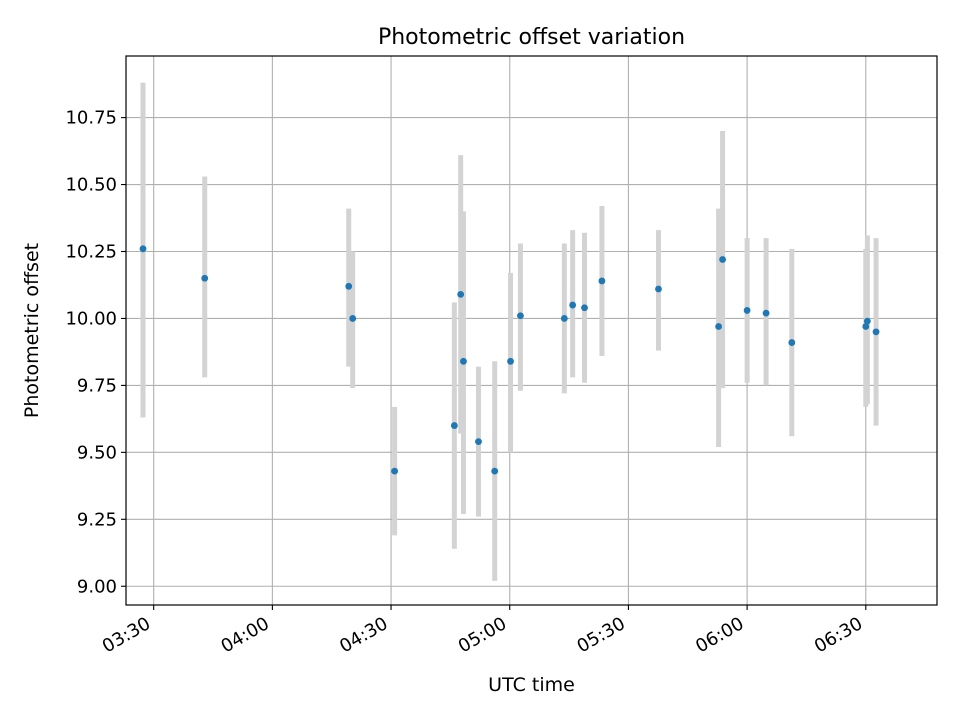  What do you see at coordinates (91, 318) in the screenshot?
I see `y-tick-label: 10.00` at bounding box center [91, 318].